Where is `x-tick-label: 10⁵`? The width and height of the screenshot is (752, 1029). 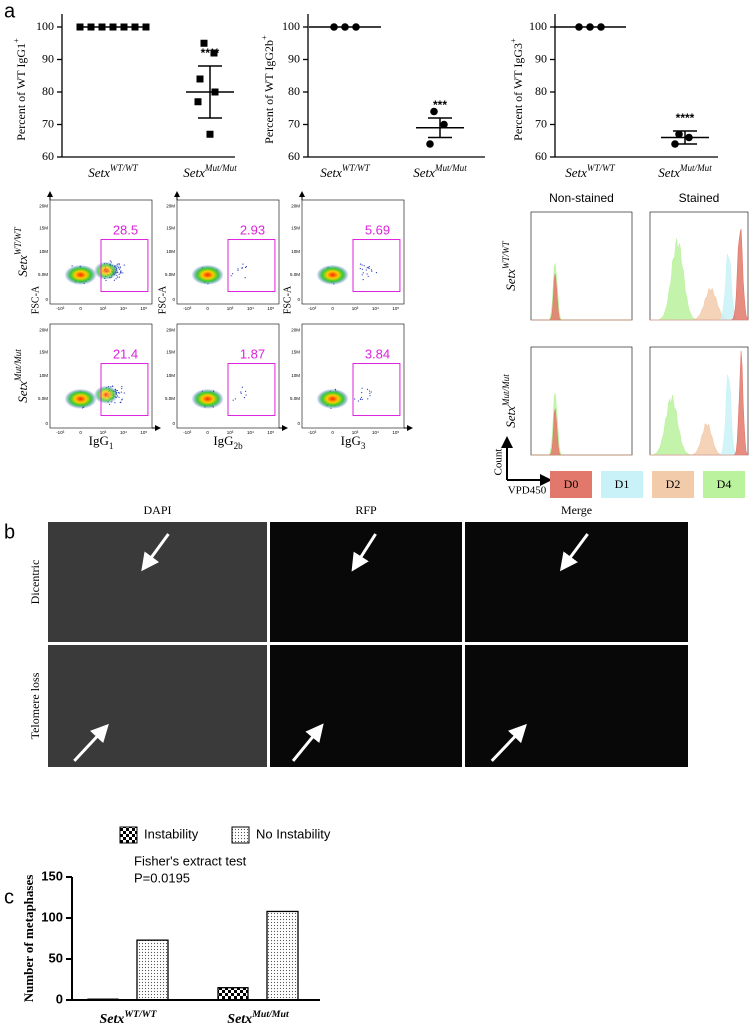
x-tick-label: 10⁵ is located at coordinates (270, 308).